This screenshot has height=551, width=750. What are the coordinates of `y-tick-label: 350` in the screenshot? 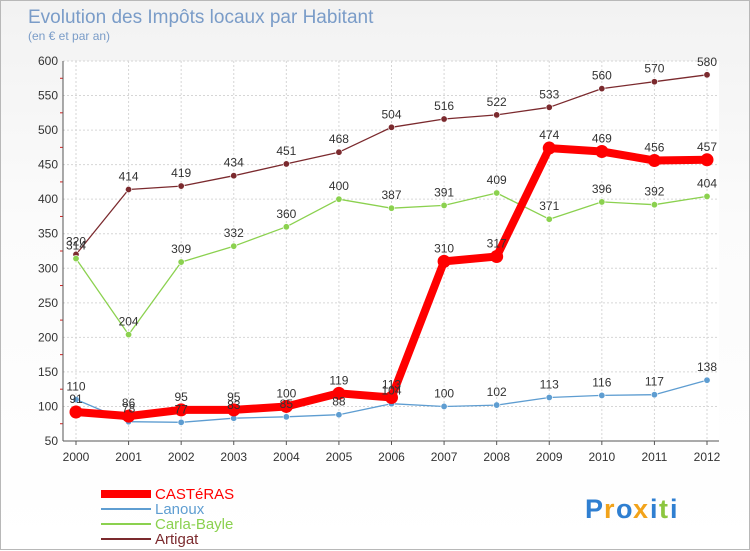 It's located at (48, 234).